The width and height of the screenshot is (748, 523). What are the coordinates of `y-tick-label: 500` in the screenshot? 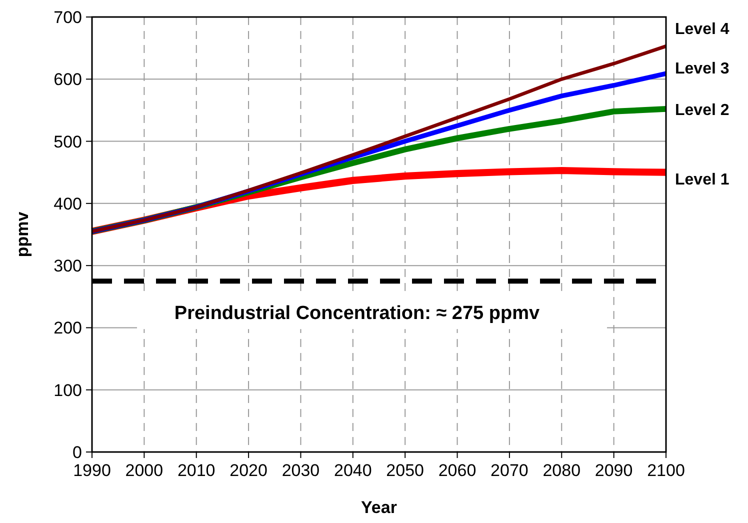 It's located at (68, 142).